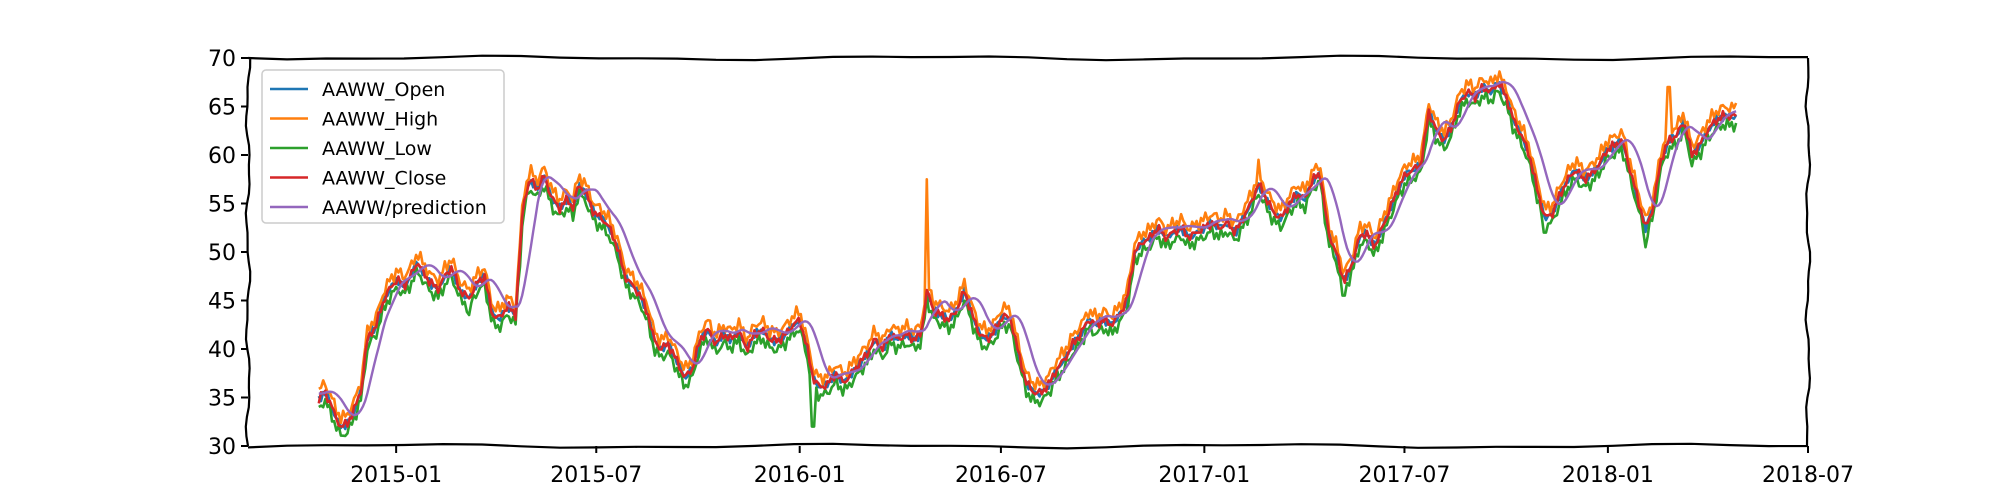  I want to click on legend-label: AAWW/prediction, so click(404, 208).